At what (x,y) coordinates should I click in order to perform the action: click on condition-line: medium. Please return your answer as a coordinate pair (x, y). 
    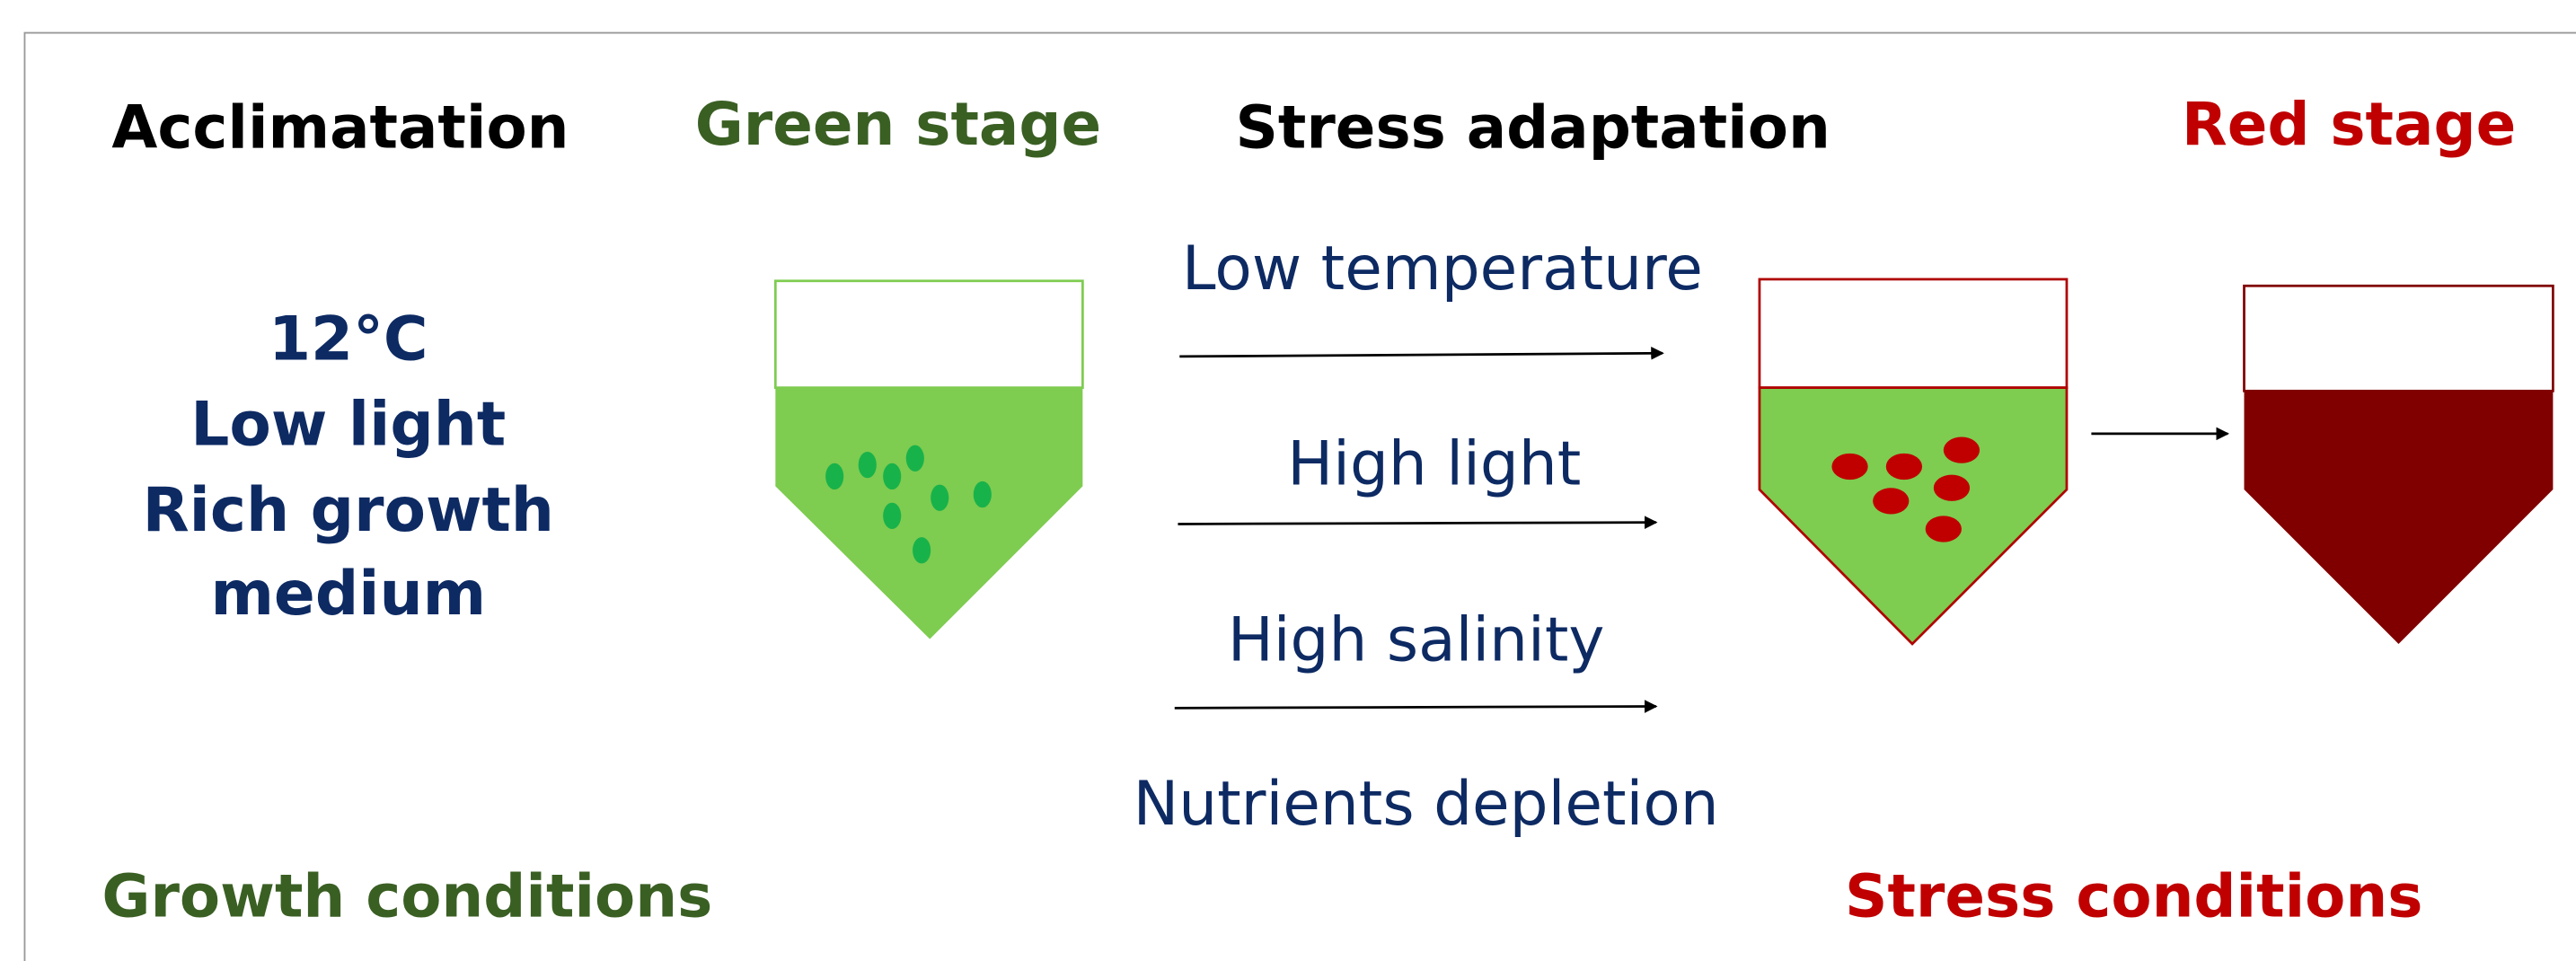
    Looking at the image, I should click on (348, 593).